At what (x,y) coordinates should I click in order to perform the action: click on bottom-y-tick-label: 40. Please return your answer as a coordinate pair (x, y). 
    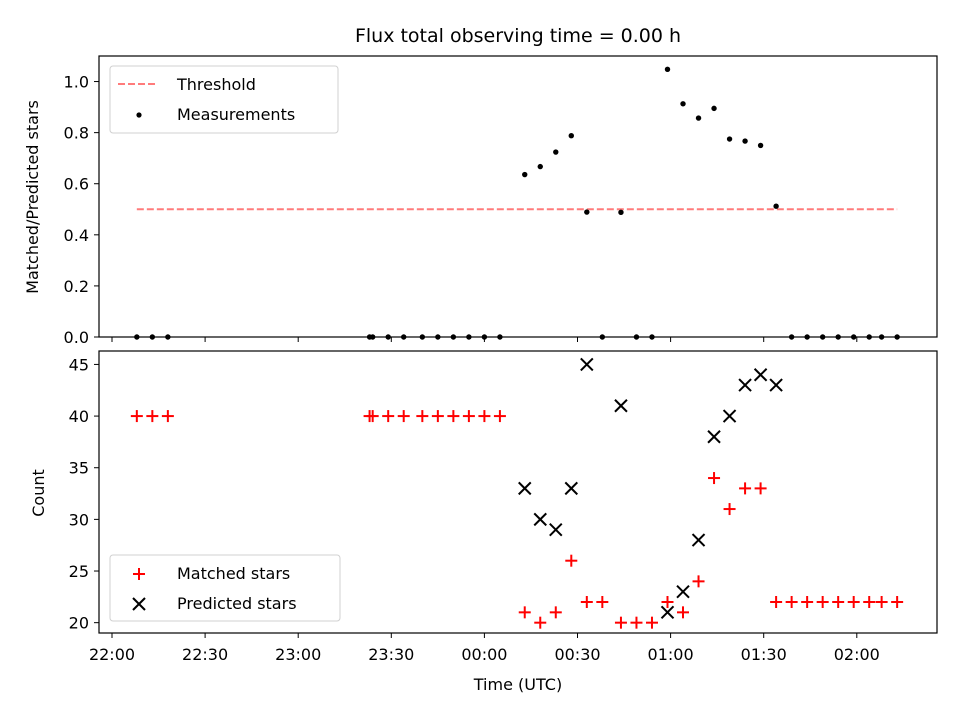
    Looking at the image, I should click on (79, 416).